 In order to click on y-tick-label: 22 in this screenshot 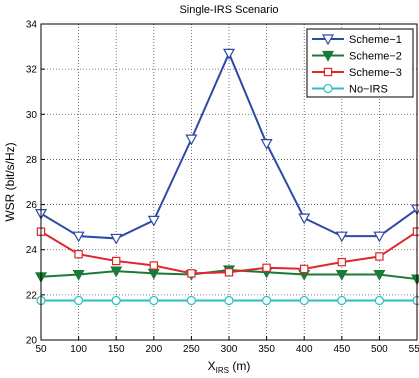, I will do `click(32, 295)`.